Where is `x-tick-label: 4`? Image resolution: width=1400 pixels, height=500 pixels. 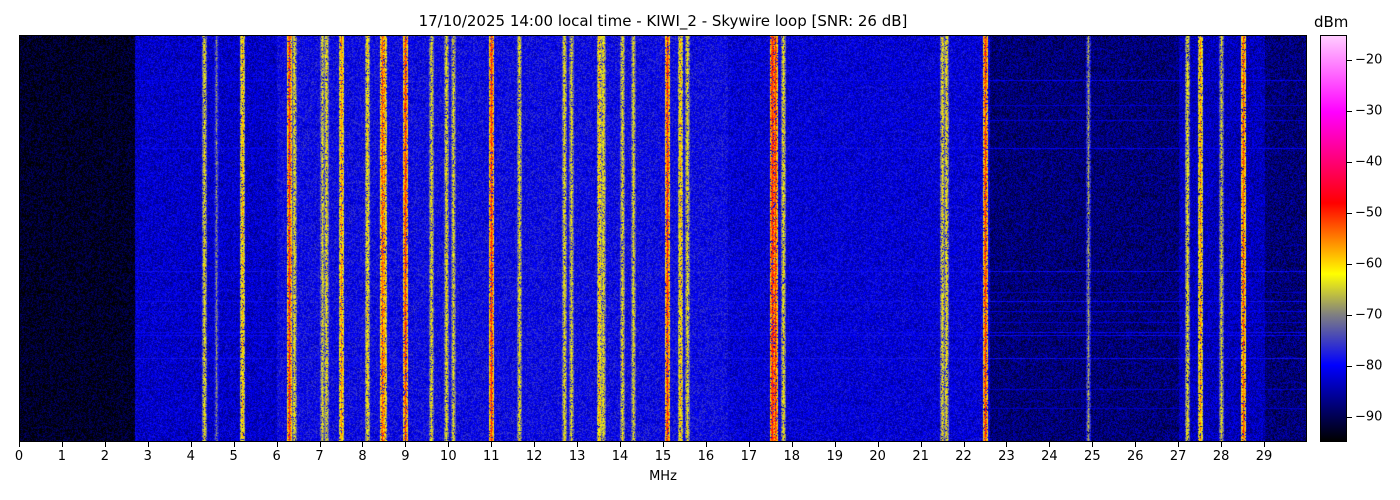
x-tick-label: 4 is located at coordinates (190, 456).